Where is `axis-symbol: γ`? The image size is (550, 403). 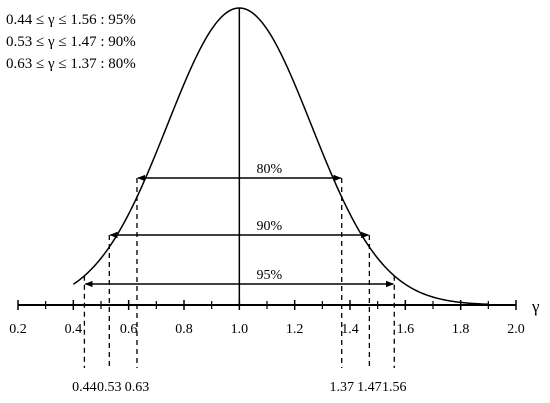 axis-symbol: γ is located at coordinates (535, 306).